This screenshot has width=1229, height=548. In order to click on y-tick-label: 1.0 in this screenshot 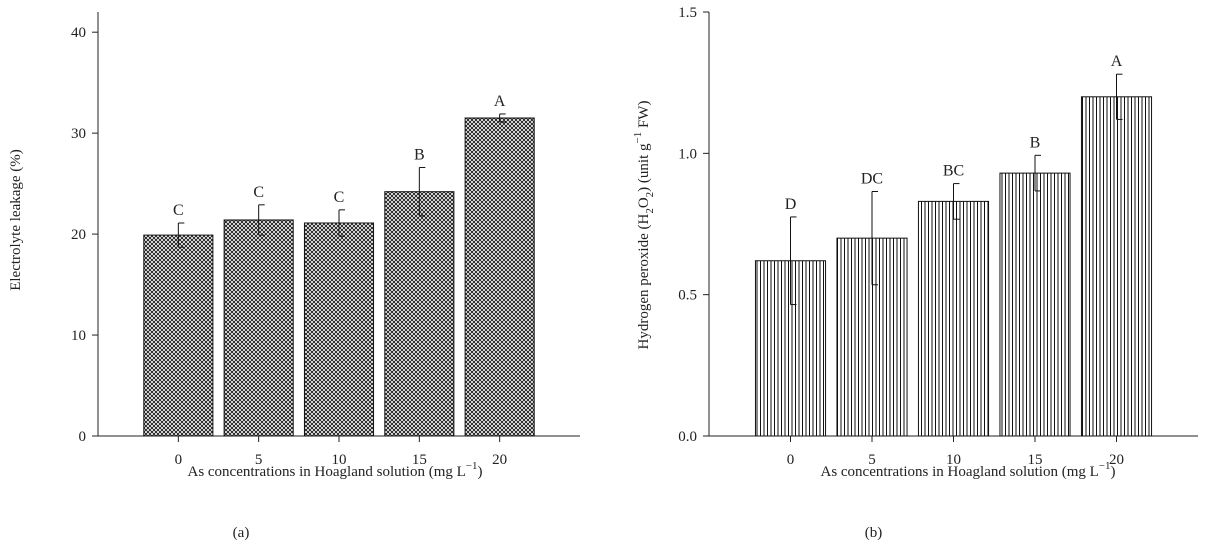, I will do `click(687, 154)`.